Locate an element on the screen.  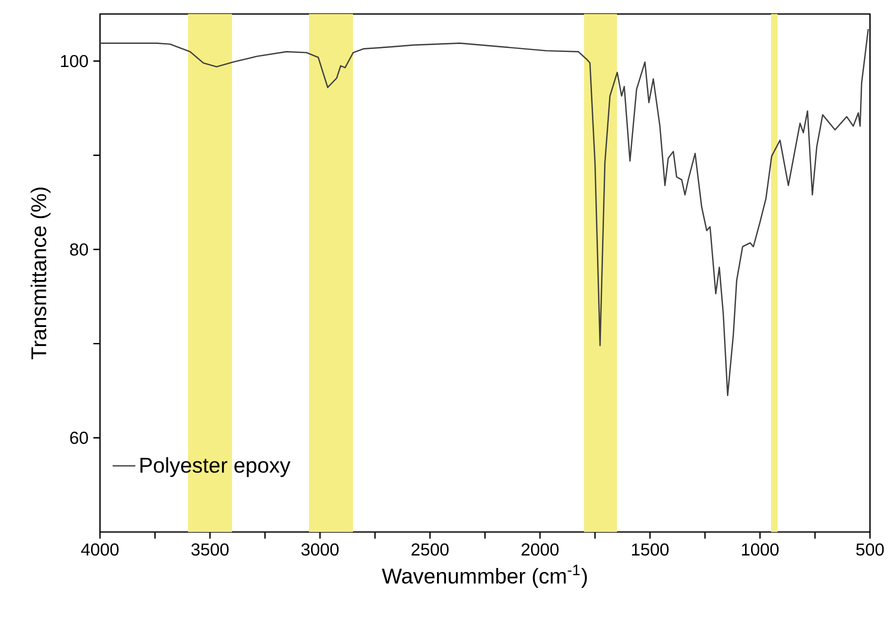
y-axis-title: Transmittance (%) is located at coordinates (40, 274).